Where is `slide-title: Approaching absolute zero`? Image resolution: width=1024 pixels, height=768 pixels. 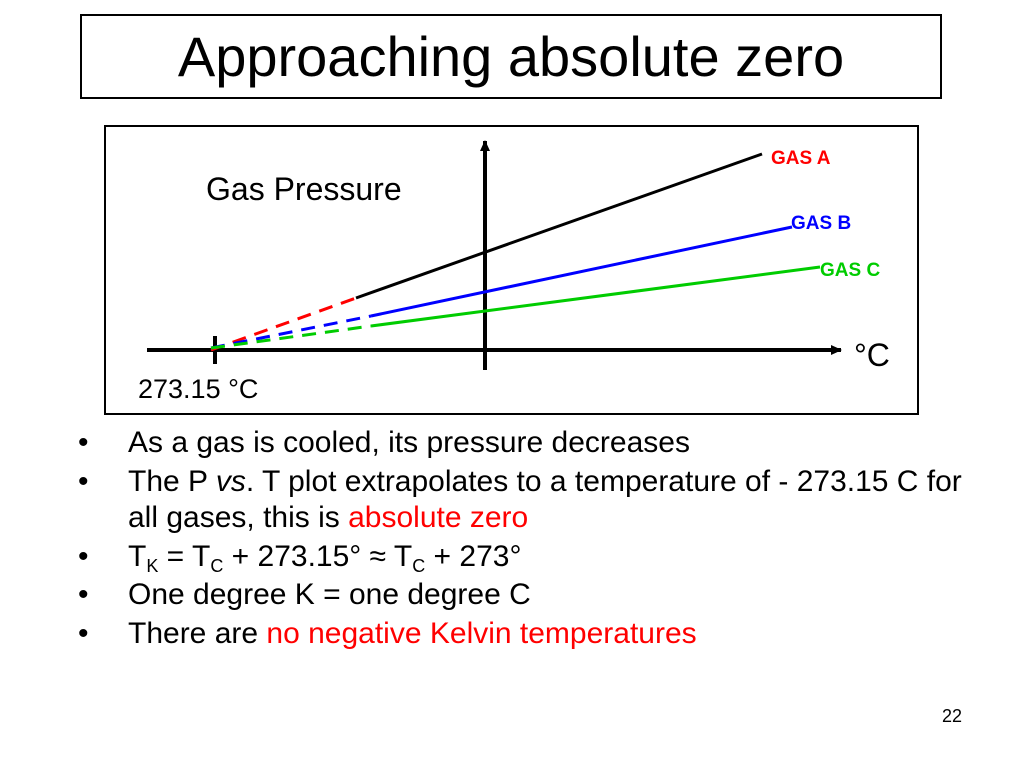
slide-title: Approaching absolute zero is located at coordinates (511, 56).